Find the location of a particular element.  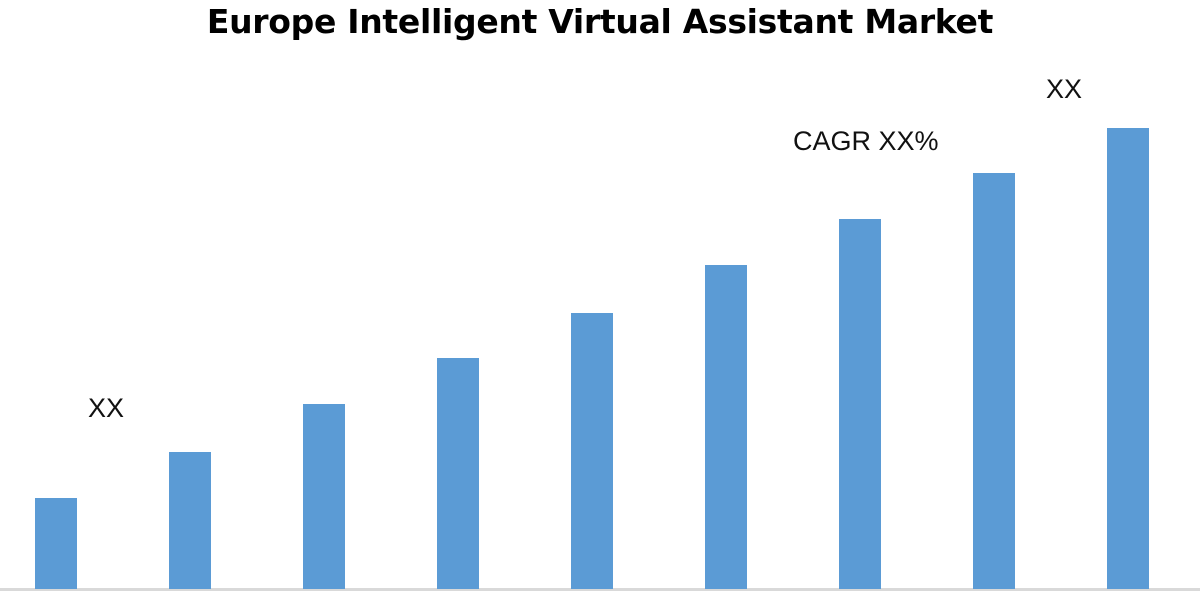

start-value-label: XX is located at coordinates (106, 408).